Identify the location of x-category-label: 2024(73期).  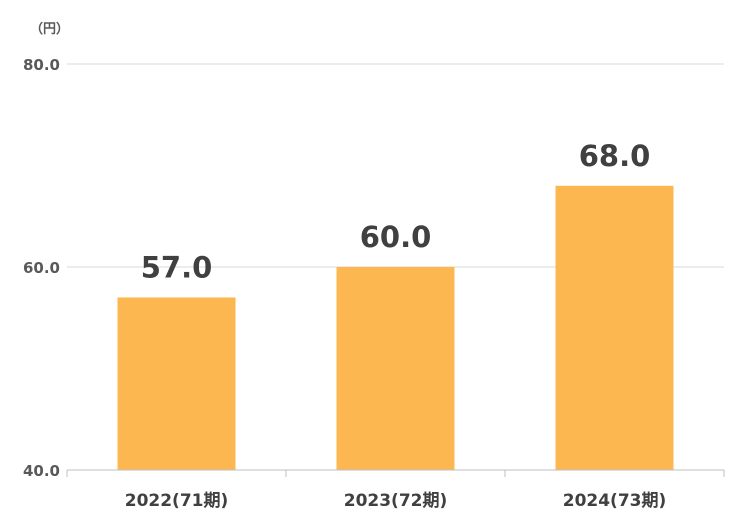
(615, 501).